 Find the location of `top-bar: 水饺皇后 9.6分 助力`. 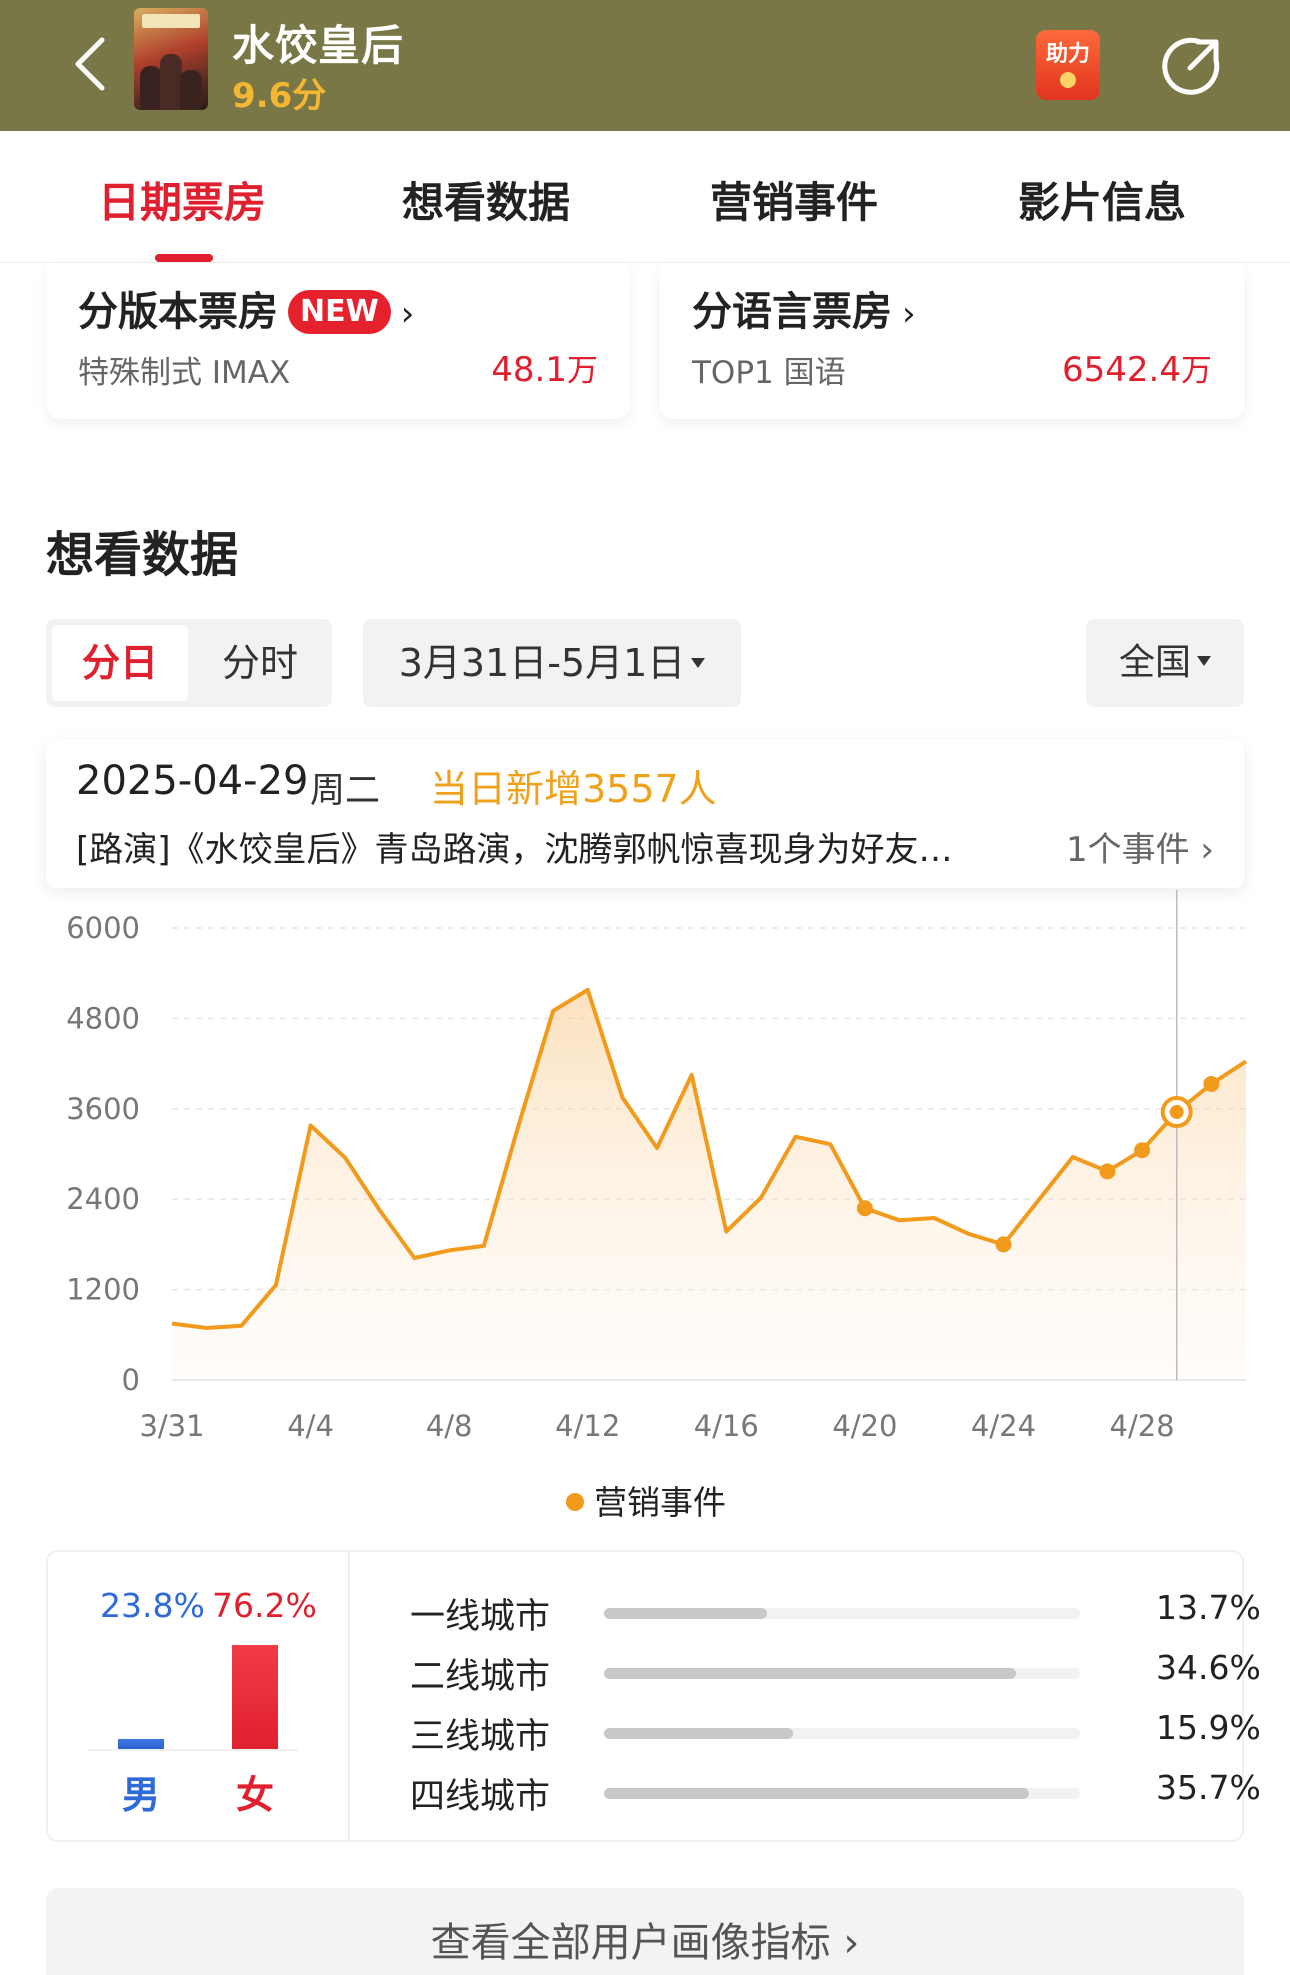

top-bar: 水饺皇后 9.6分 助力 is located at coordinates (645, 65).